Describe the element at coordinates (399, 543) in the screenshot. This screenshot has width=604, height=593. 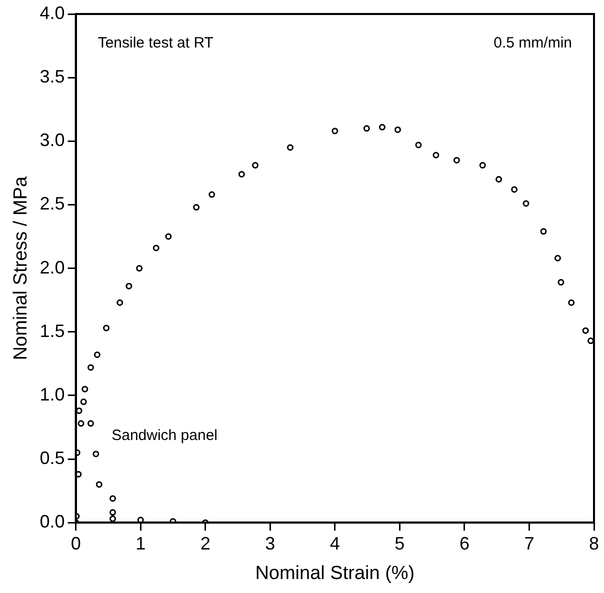
I see `x-tick-label: 5` at that location.